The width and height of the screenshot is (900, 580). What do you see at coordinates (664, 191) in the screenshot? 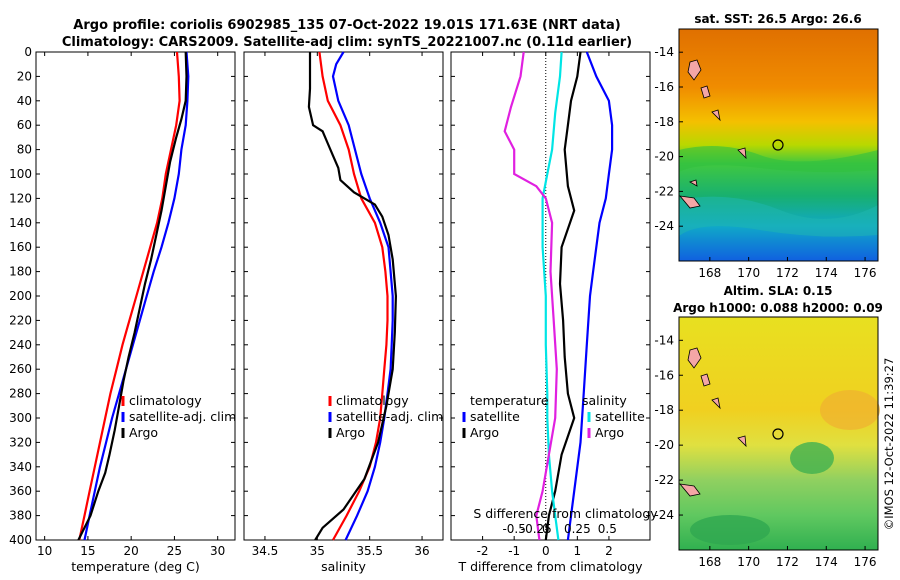
I see `sst-ticks-ytick-label: -22` at bounding box center [664, 191].